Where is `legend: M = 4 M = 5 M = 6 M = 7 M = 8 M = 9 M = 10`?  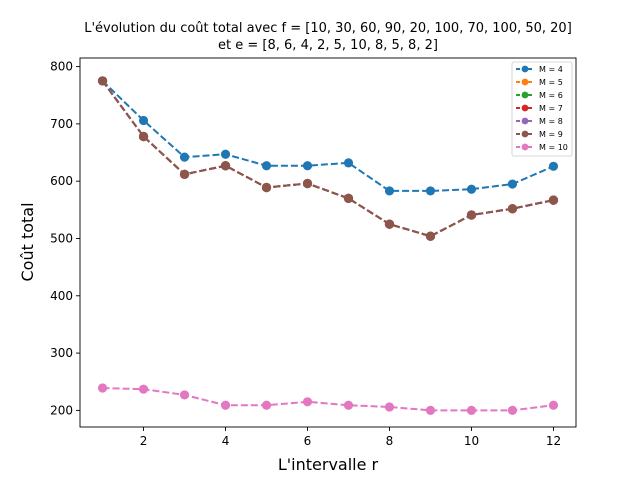
legend: M = 4 M = 5 M = 6 M = 7 M = 8 M = 9 M = 10 is located at coordinates (542, 109).